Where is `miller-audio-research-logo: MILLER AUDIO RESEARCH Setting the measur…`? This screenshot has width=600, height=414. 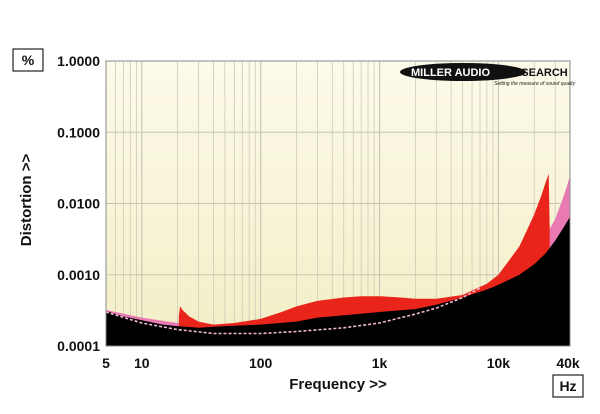
miller-audio-research-logo: MILLER AUDIO RESEARCH Setting the measur… is located at coordinates (488, 75).